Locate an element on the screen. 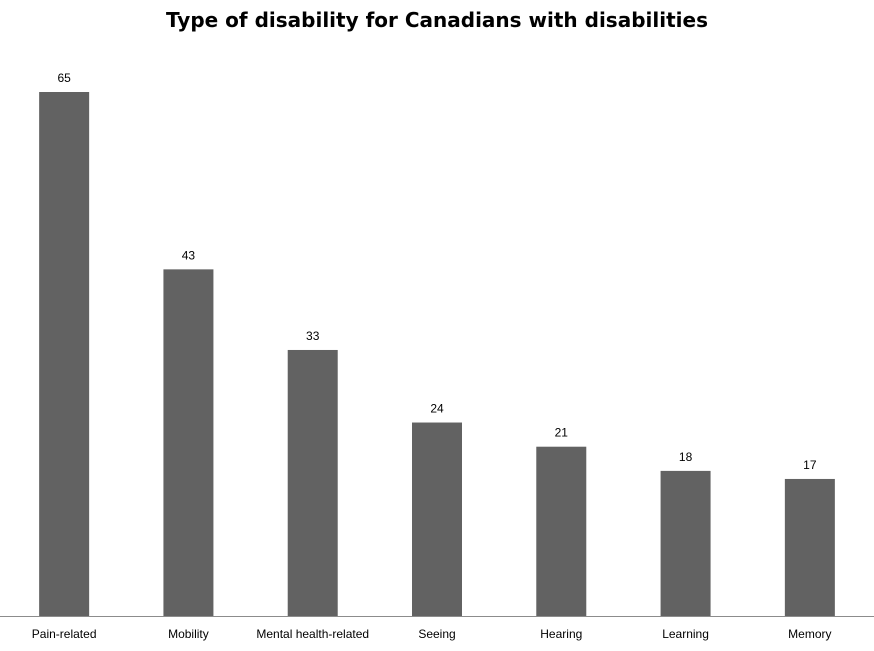 This screenshot has width=874, height=651. x-tick-label: Seeing is located at coordinates (436, 634).